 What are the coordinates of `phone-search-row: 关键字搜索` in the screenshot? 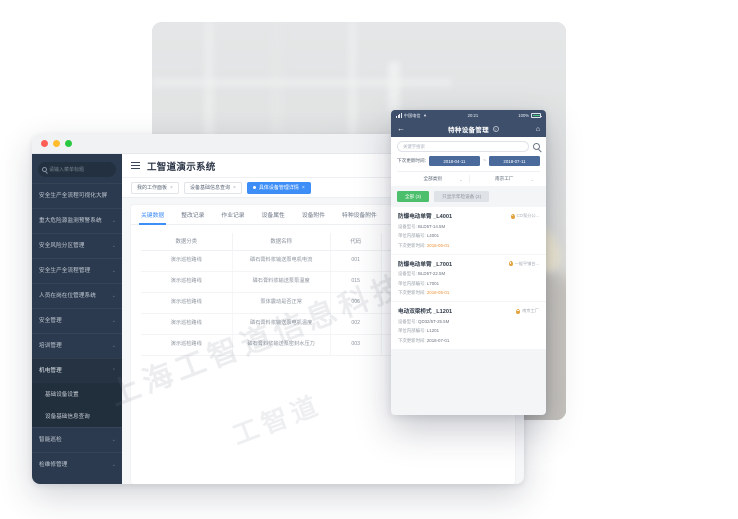 It's located at (468, 146).